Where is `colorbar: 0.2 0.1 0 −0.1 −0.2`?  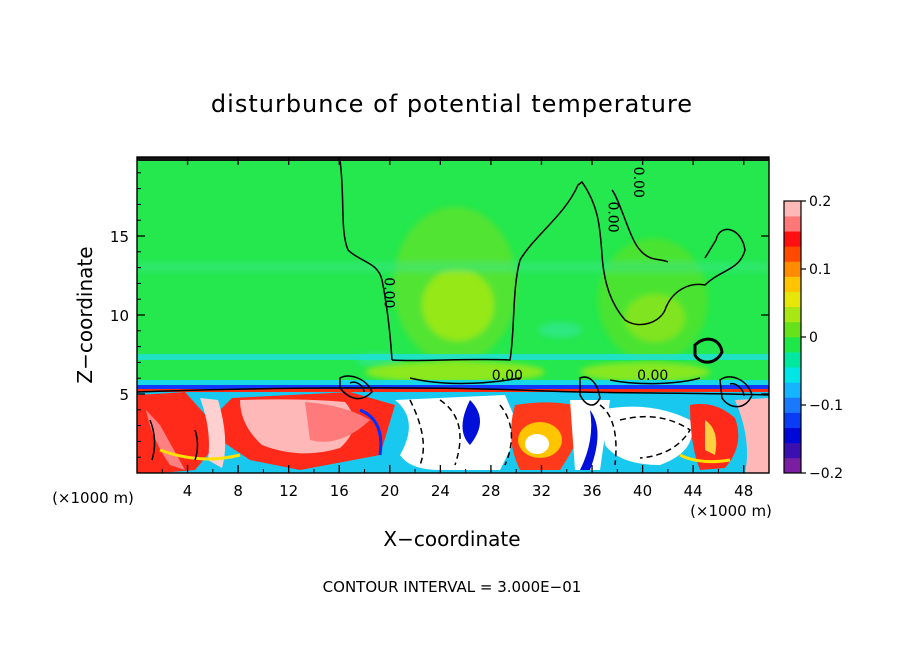
colorbar: 0.2 0.1 0 −0.1 −0.2 is located at coordinates (813, 338).